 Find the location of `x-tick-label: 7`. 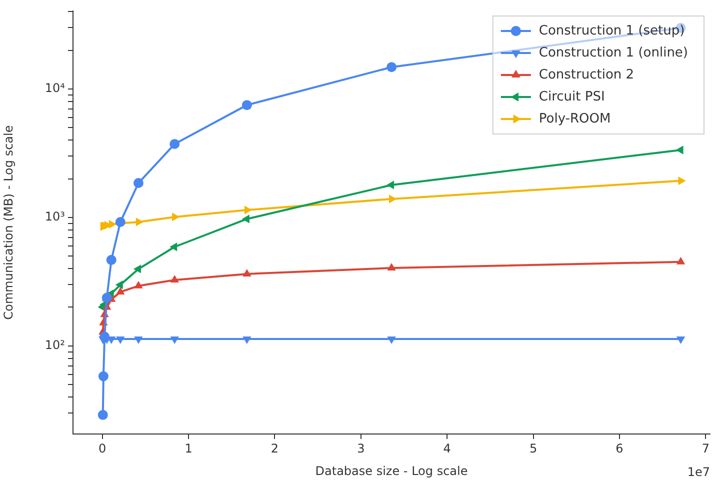

x-tick-label: 7 is located at coordinates (706, 448).